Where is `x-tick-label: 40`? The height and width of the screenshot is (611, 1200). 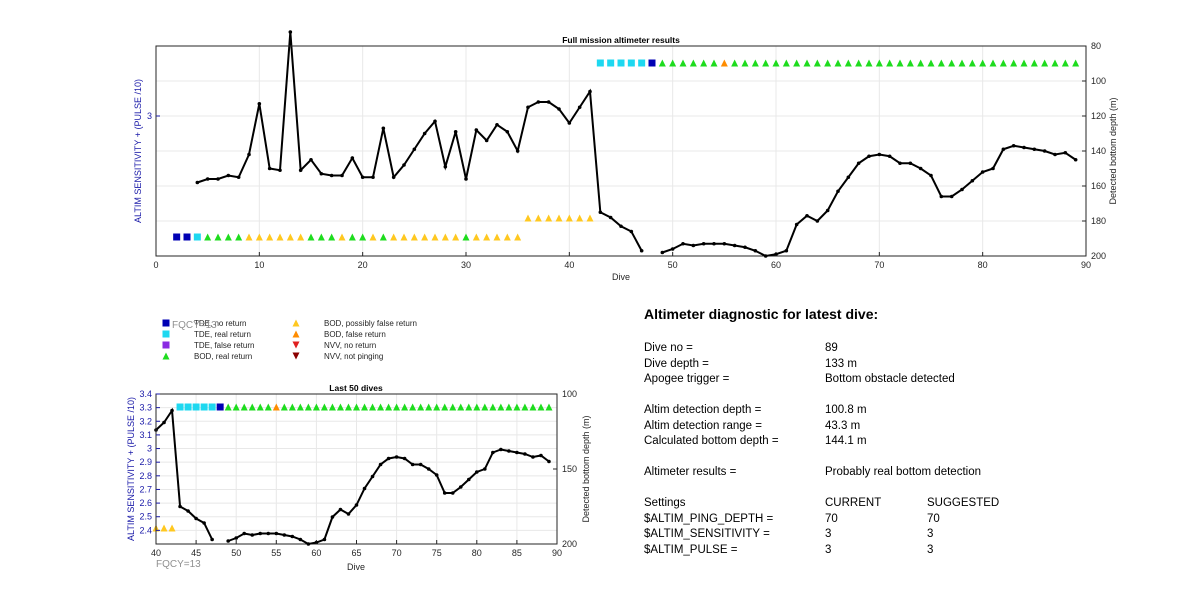
x-tick-label: 40 is located at coordinates (156, 553).